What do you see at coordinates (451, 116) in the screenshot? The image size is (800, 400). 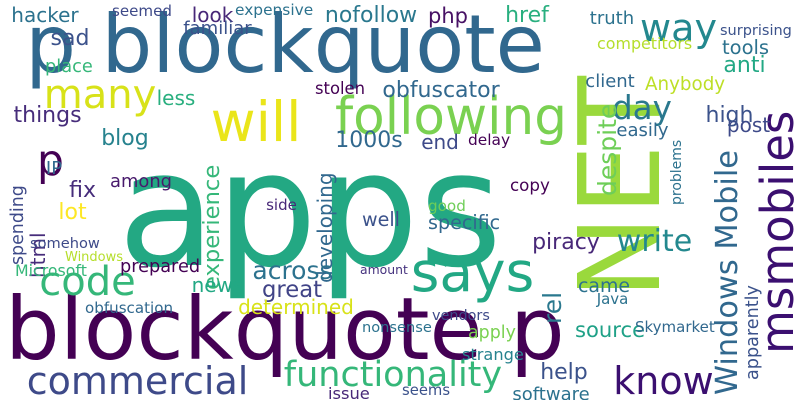 I see `word-following: following` at bounding box center [451, 116].